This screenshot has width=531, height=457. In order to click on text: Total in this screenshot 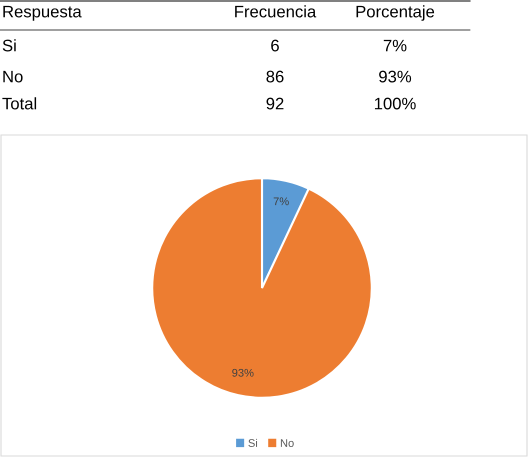, I will do `click(19, 103)`.